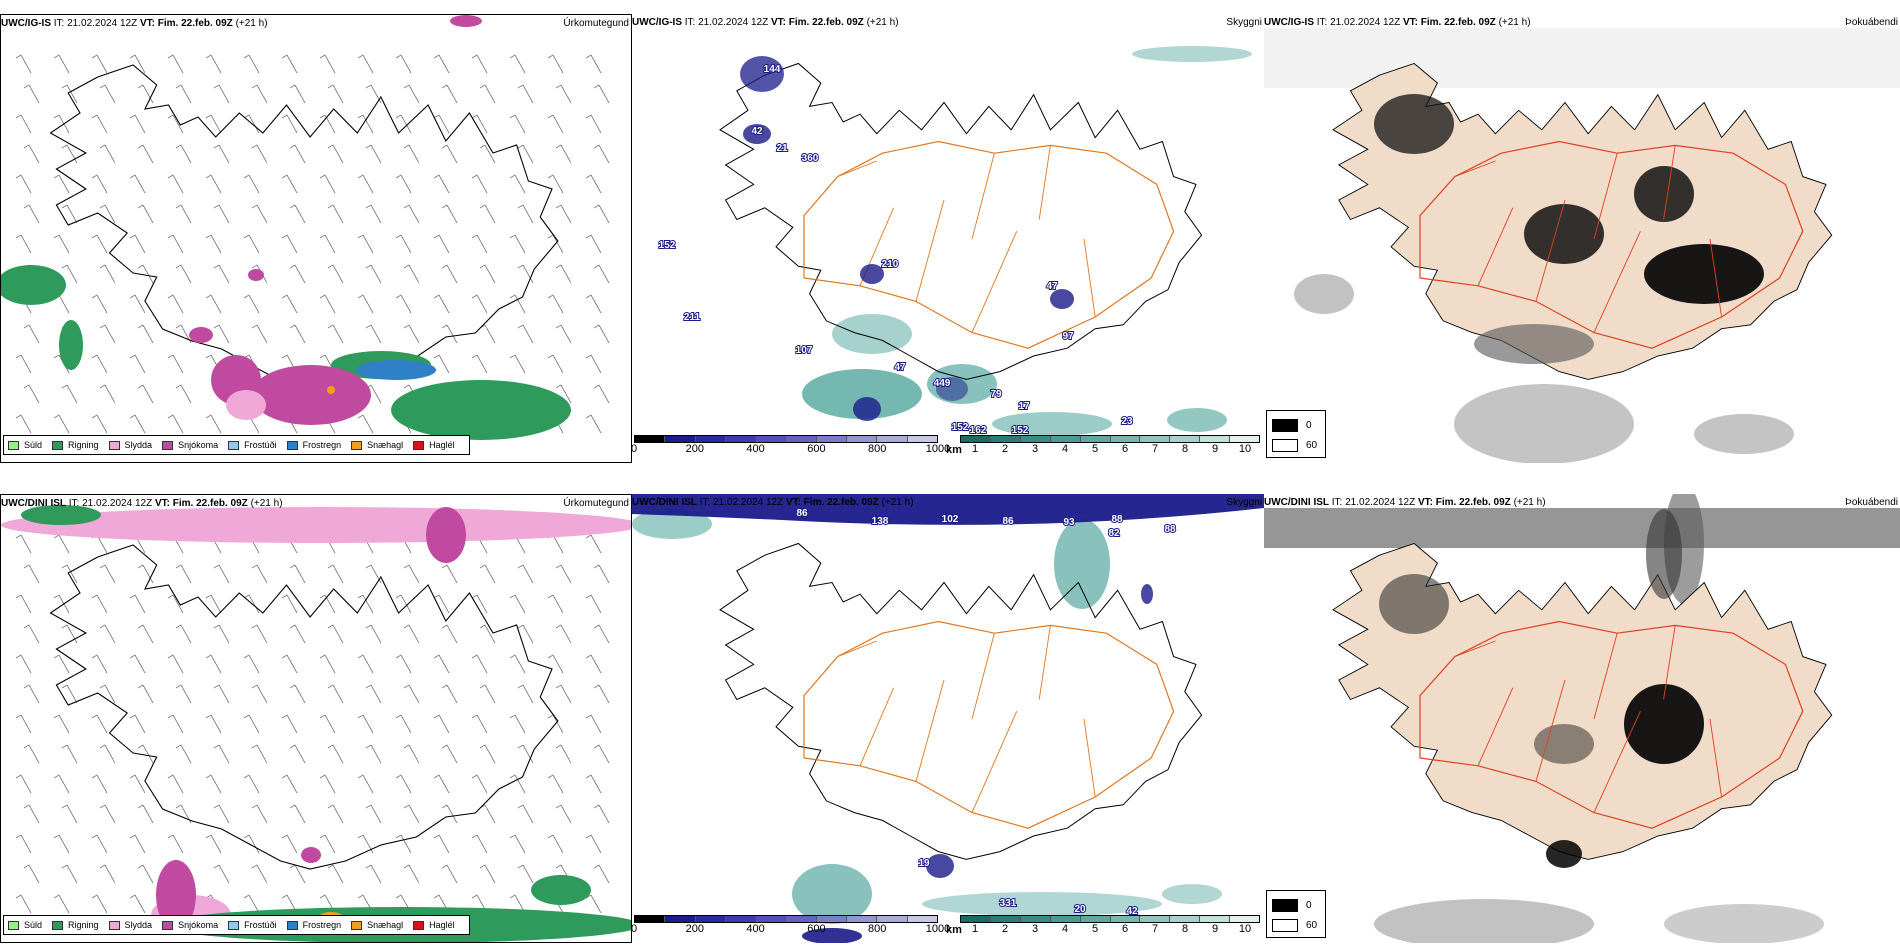 The height and width of the screenshot is (950, 1900). Describe the element at coordinates (961, 221) in the screenshot. I see `iceland-coastline` at that location.